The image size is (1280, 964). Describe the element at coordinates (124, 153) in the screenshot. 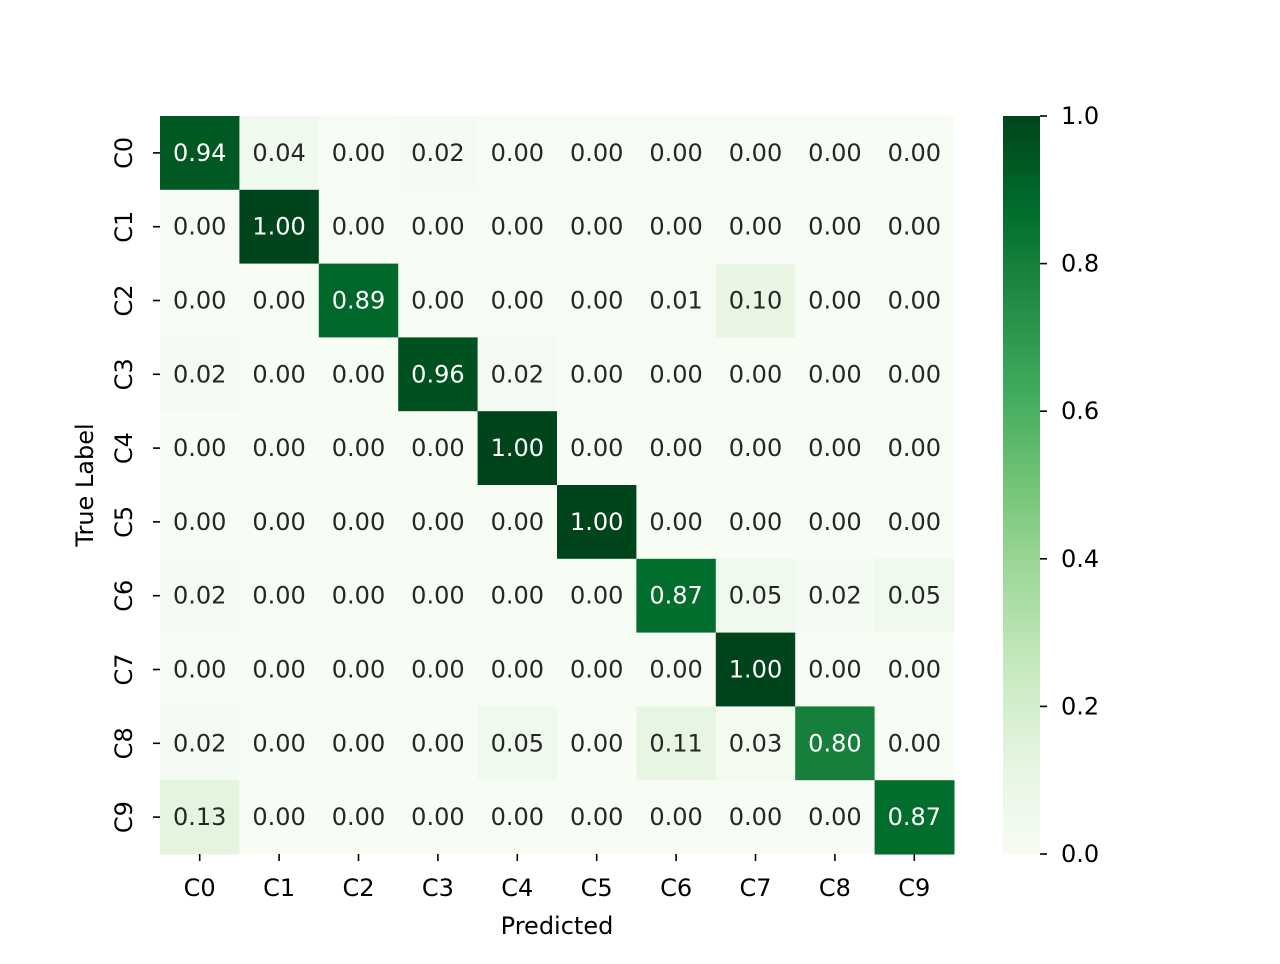

I see `y-tick-label: C0` at that location.